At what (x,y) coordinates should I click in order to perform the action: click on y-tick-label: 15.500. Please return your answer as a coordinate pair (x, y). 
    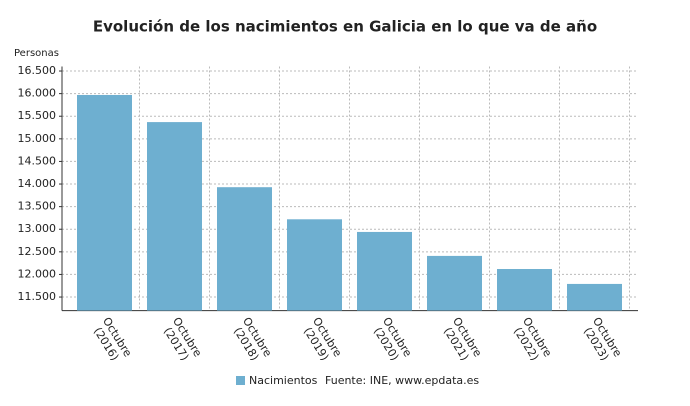
    Looking at the image, I should click on (37, 115).